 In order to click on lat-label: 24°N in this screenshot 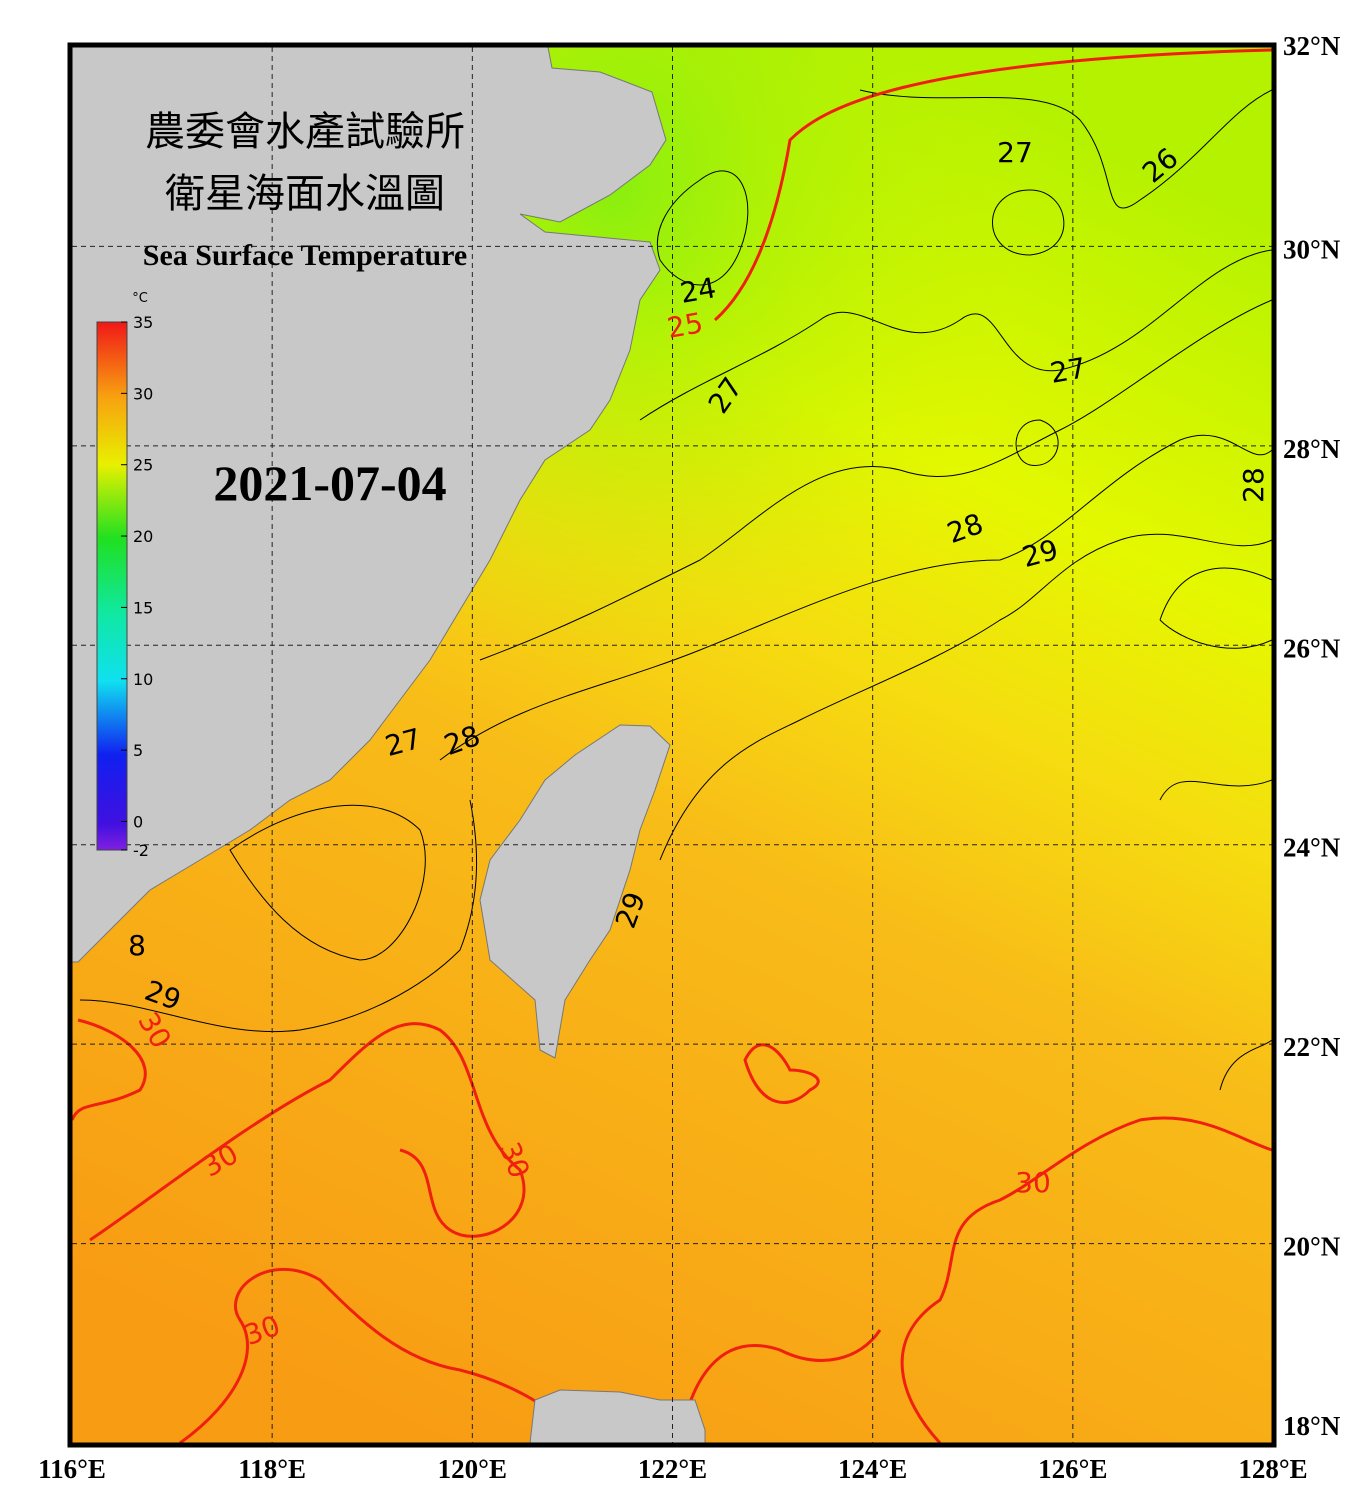, I will do `click(1312, 848)`.